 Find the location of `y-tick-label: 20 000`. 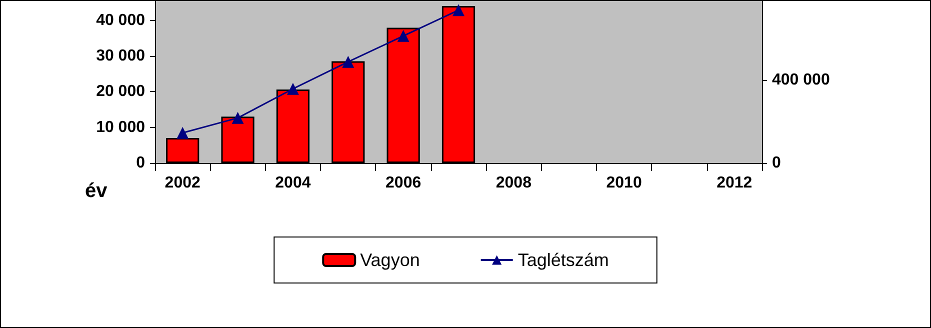

y-tick-label: 20 000 is located at coordinates (121, 91).